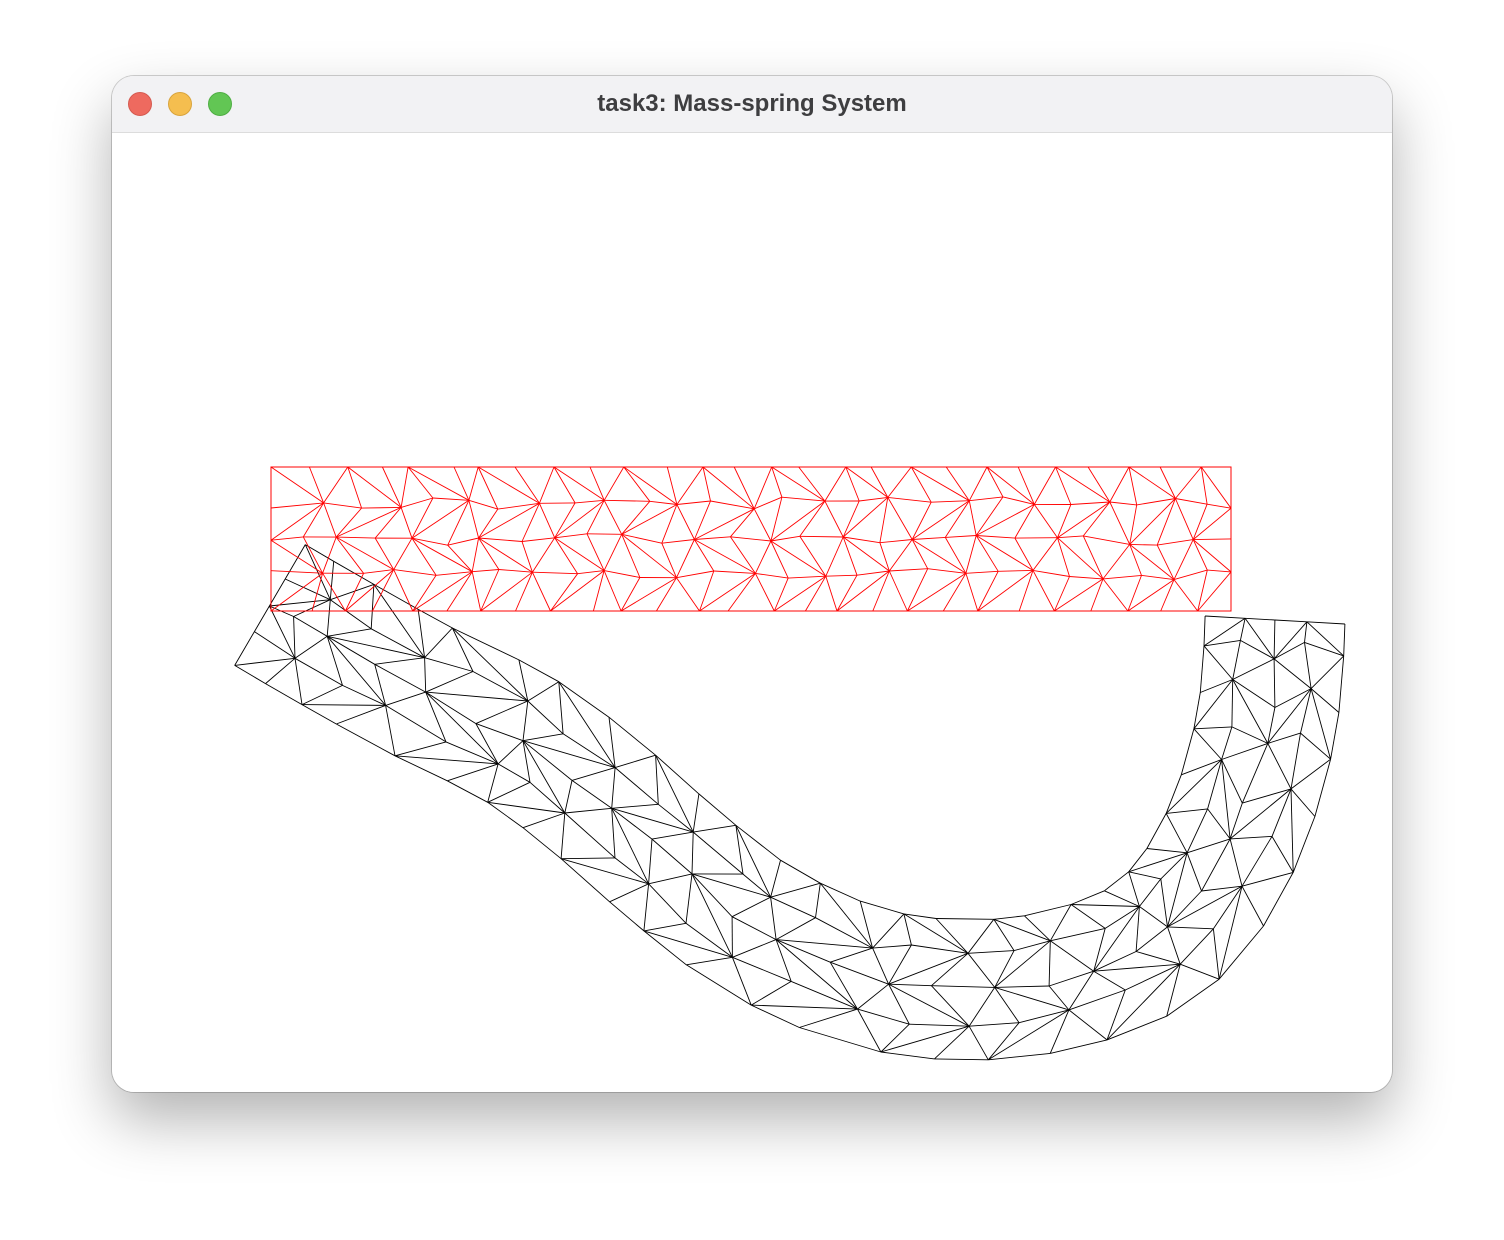 The width and height of the screenshot is (1504, 1240). I want to click on rest-mesh-outline, so click(751, 539).